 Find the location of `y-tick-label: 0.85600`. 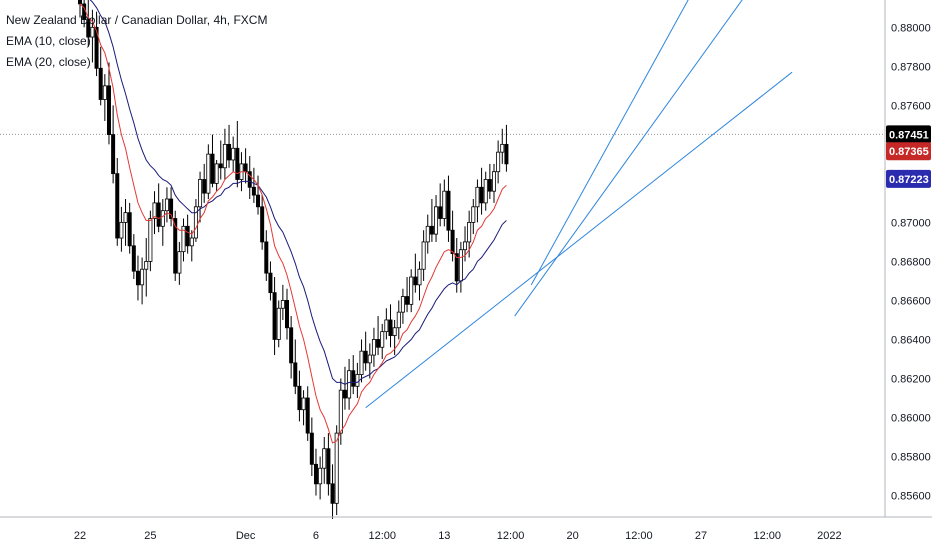

y-tick-label: 0.85600 is located at coordinates (911, 497).